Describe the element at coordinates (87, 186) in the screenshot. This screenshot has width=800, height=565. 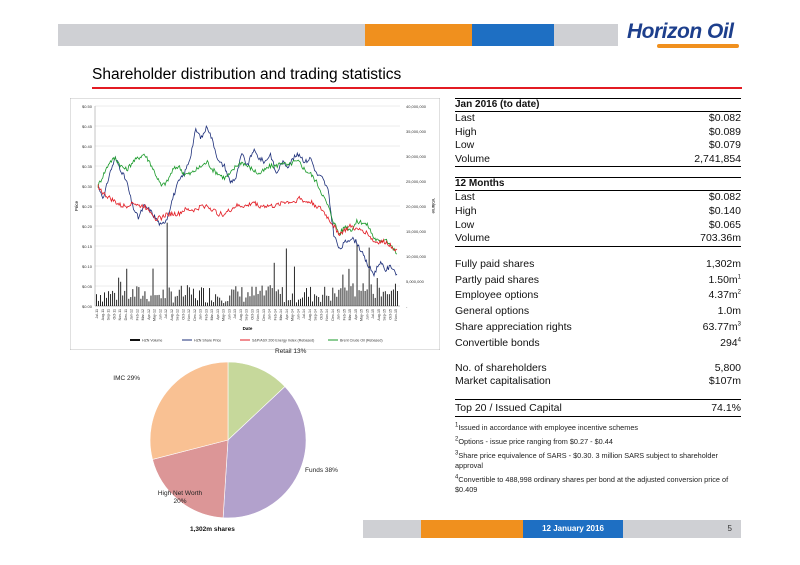
I see `y-left-tick: $0.30` at that location.